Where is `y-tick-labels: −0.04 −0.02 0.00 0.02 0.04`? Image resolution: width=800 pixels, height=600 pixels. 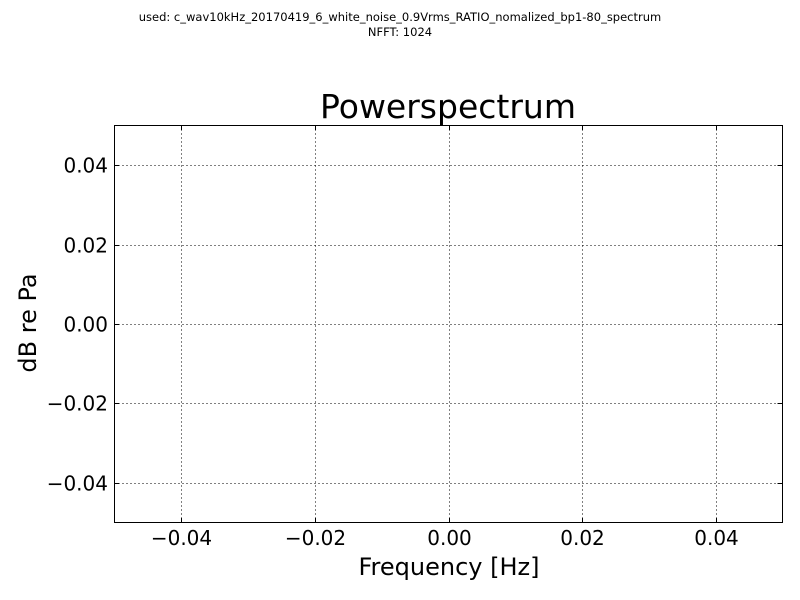
y-tick-labels: −0.04 −0.02 0.00 0.02 0.04 is located at coordinates (77, 325).